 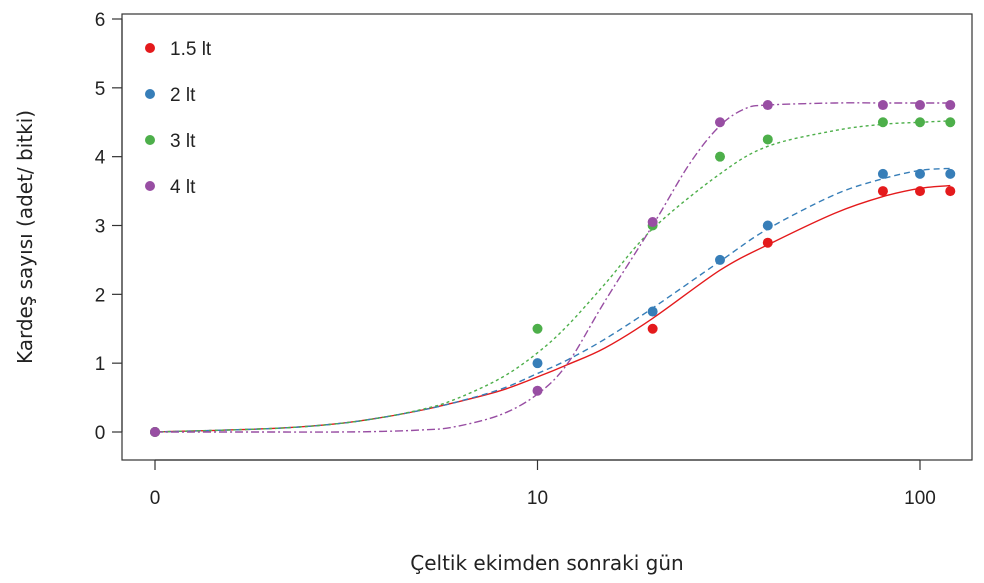 What do you see at coordinates (191, 49) in the screenshot?
I see `legend-label-1: 1.5 lt` at bounding box center [191, 49].